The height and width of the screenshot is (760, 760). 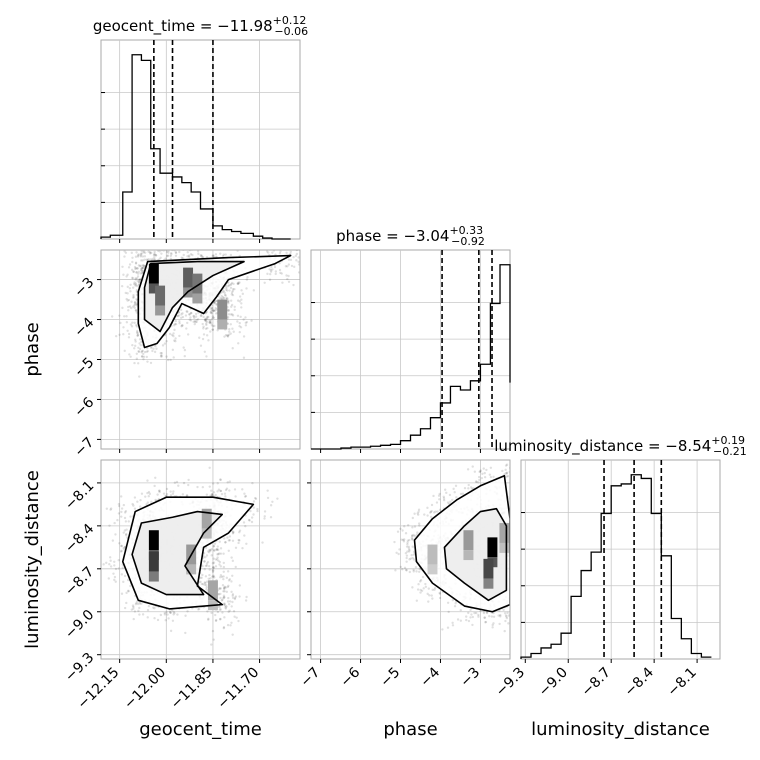 What do you see at coordinates (510, 682) in the screenshot?
I see `x-tick-label: −9.3` at bounding box center [510, 682].